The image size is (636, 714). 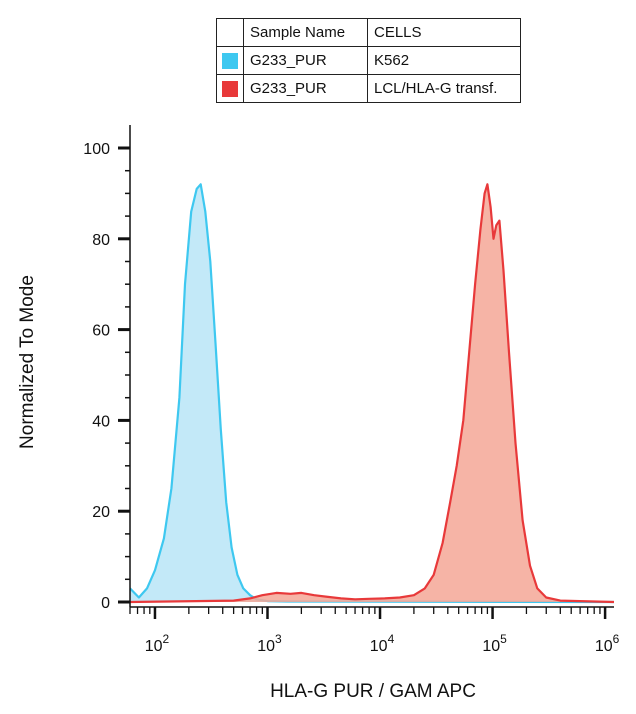 I want to click on y-tick-label: 40, so click(x=101, y=421).